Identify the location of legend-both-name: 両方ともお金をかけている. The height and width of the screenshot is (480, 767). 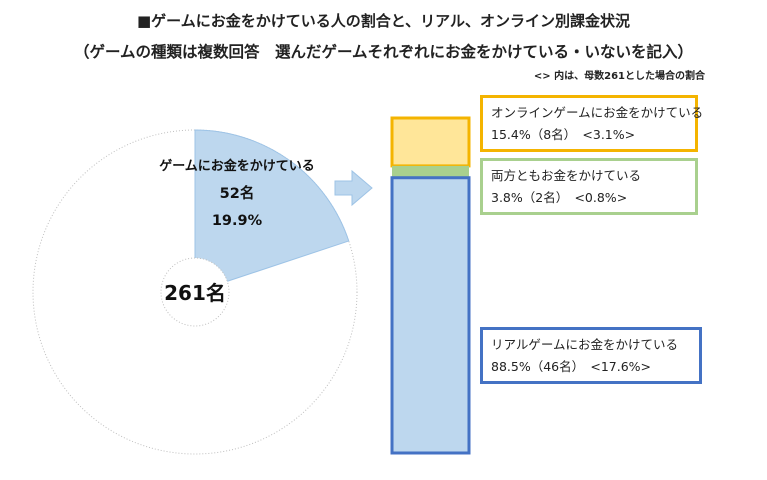
(566, 175).